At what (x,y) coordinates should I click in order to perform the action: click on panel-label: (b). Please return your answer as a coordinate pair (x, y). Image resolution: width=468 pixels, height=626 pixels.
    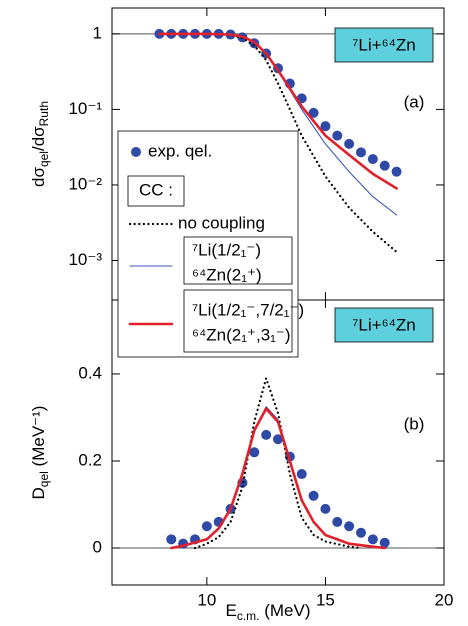
    Looking at the image, I should click on (414, 423).